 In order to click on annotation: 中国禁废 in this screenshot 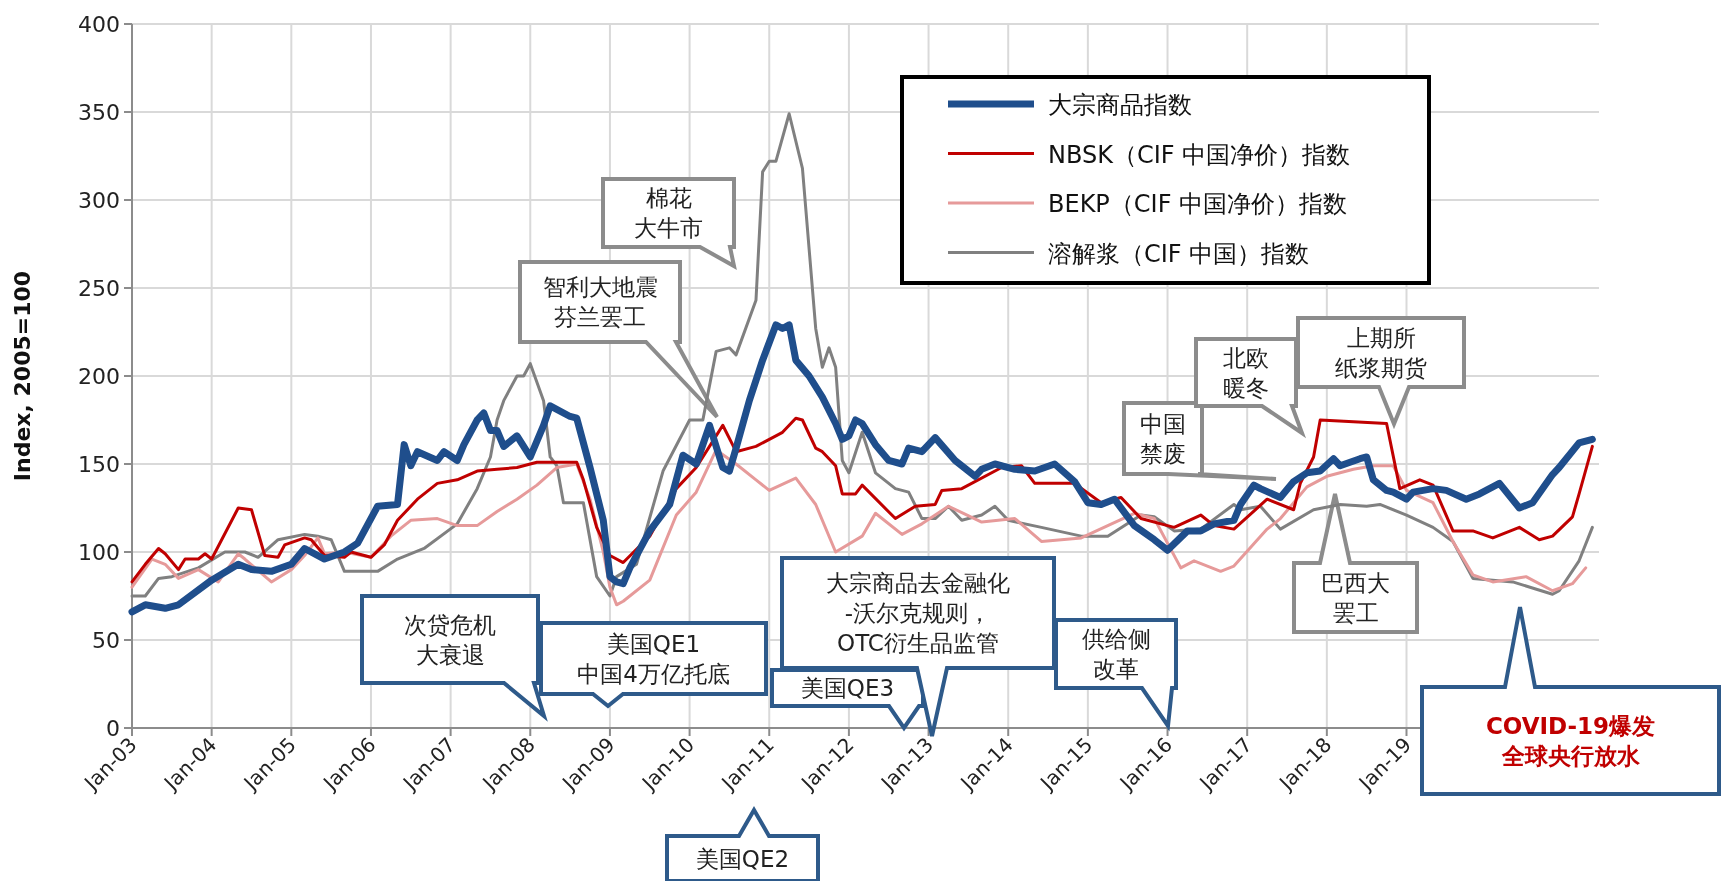, I will do `click(1163, 438)`.